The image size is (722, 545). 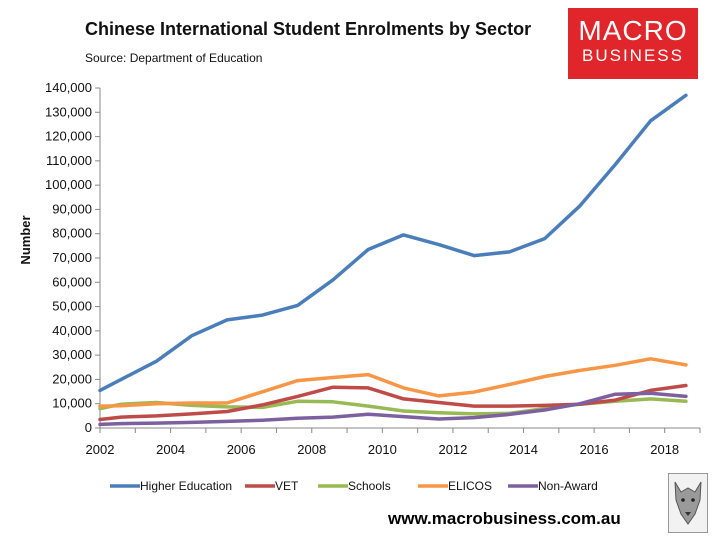 What do you see at coordinates (72, 403) in the screenshot?
I see `y-tick-label: 10,000` at bounding box center [72, 403].